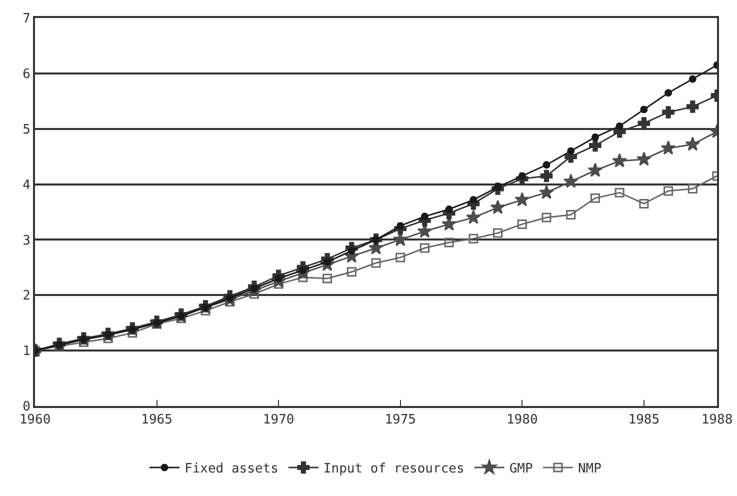 This screenshot has height=496, width=737. What do you see at coordinates (26, 74) in the screenshot?
I see `y-tick-label: 6` at bounding box center [26, 74].